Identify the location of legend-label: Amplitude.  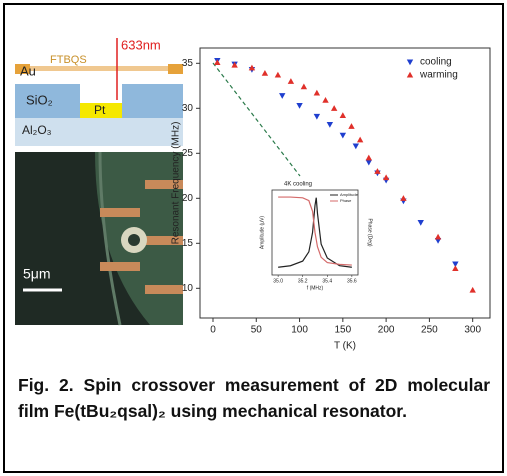
(349, 194).